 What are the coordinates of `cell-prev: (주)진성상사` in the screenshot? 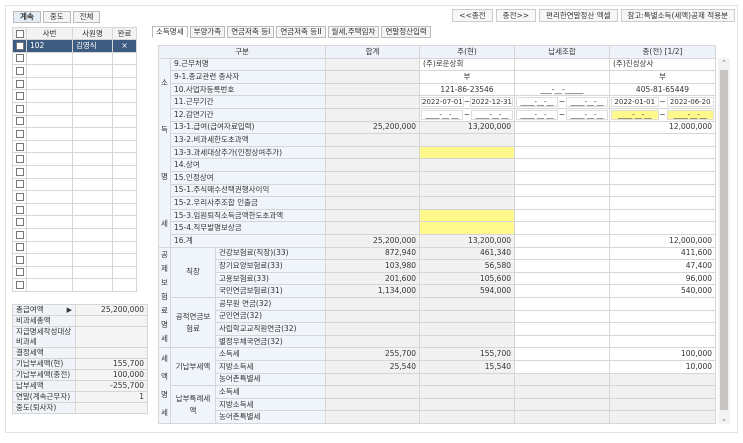 It's located at (662, 64).